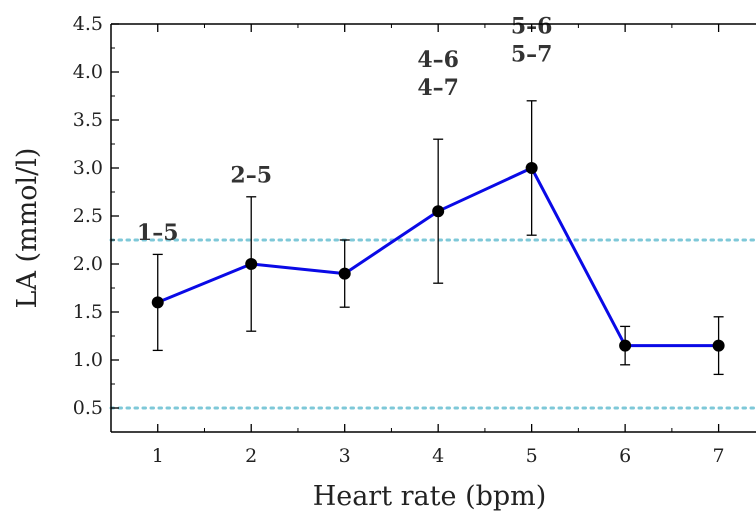  Describe the element at coordinates (88, 72) in the screenshot. I see `y-tick-label-8: 4.0` at that location.